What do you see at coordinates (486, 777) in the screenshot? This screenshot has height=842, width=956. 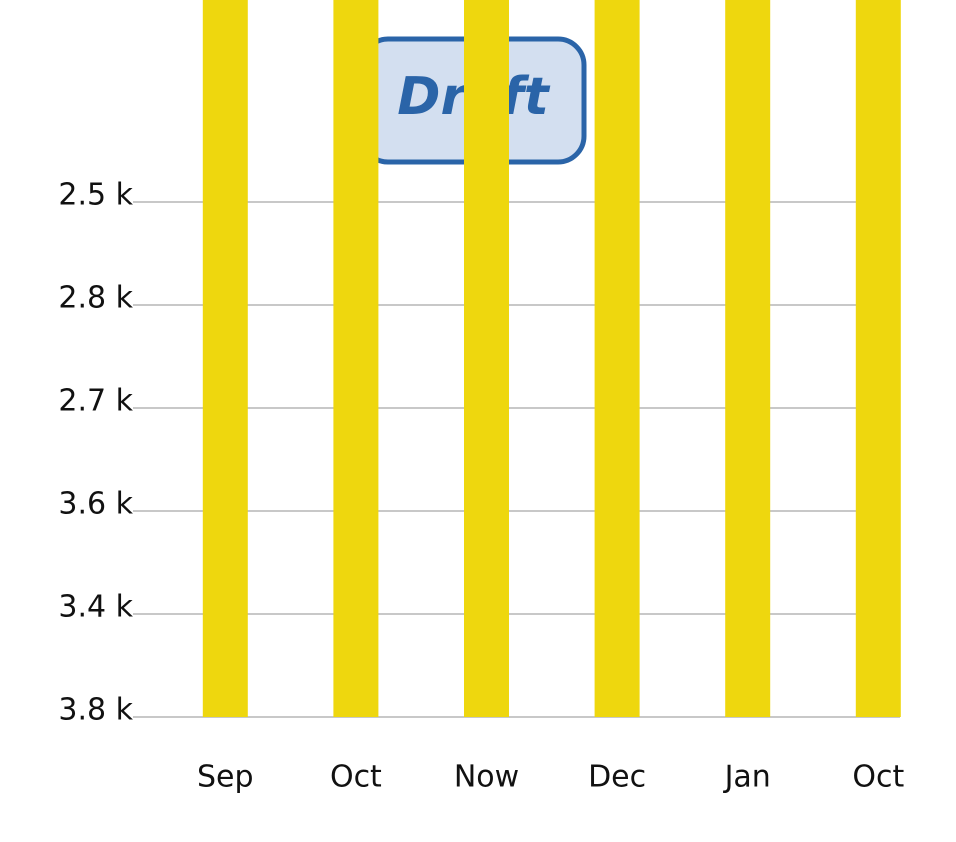 I see `x-tick-label: Now` at bounding box center [486, 777].